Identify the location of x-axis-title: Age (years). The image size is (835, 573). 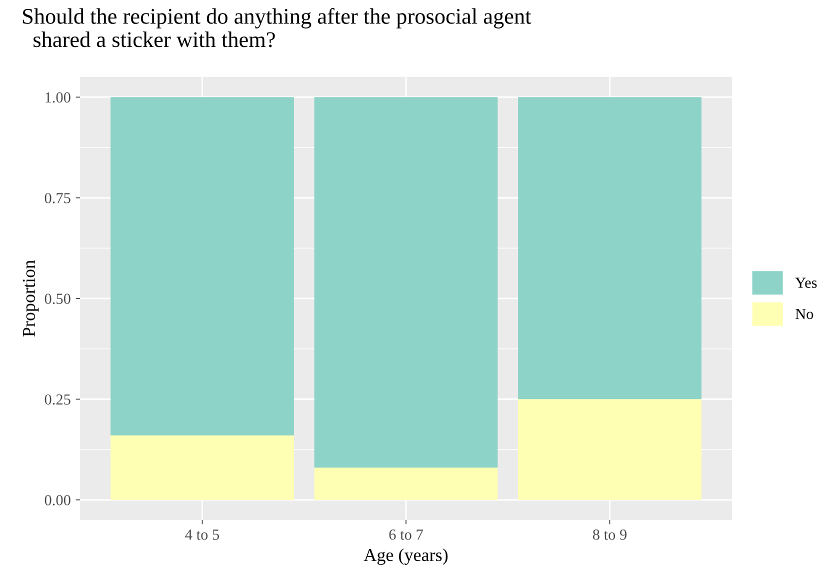
(406, 556).